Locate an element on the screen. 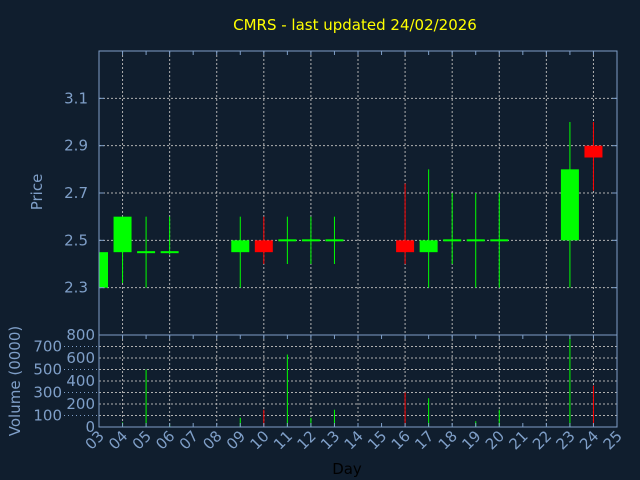 Image resolution: width=640 pixels, height=480 pixels. volume-tick-label: 100 is located at coordinates (47, 416).